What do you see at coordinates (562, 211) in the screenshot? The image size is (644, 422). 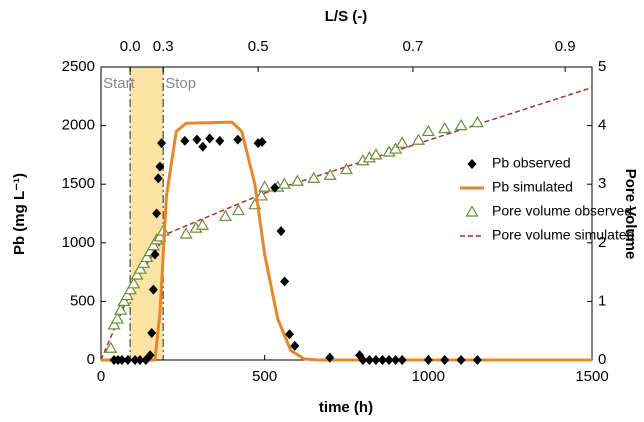 I see `legend-label: Pore volume observed` at bounding box center [562, 211].